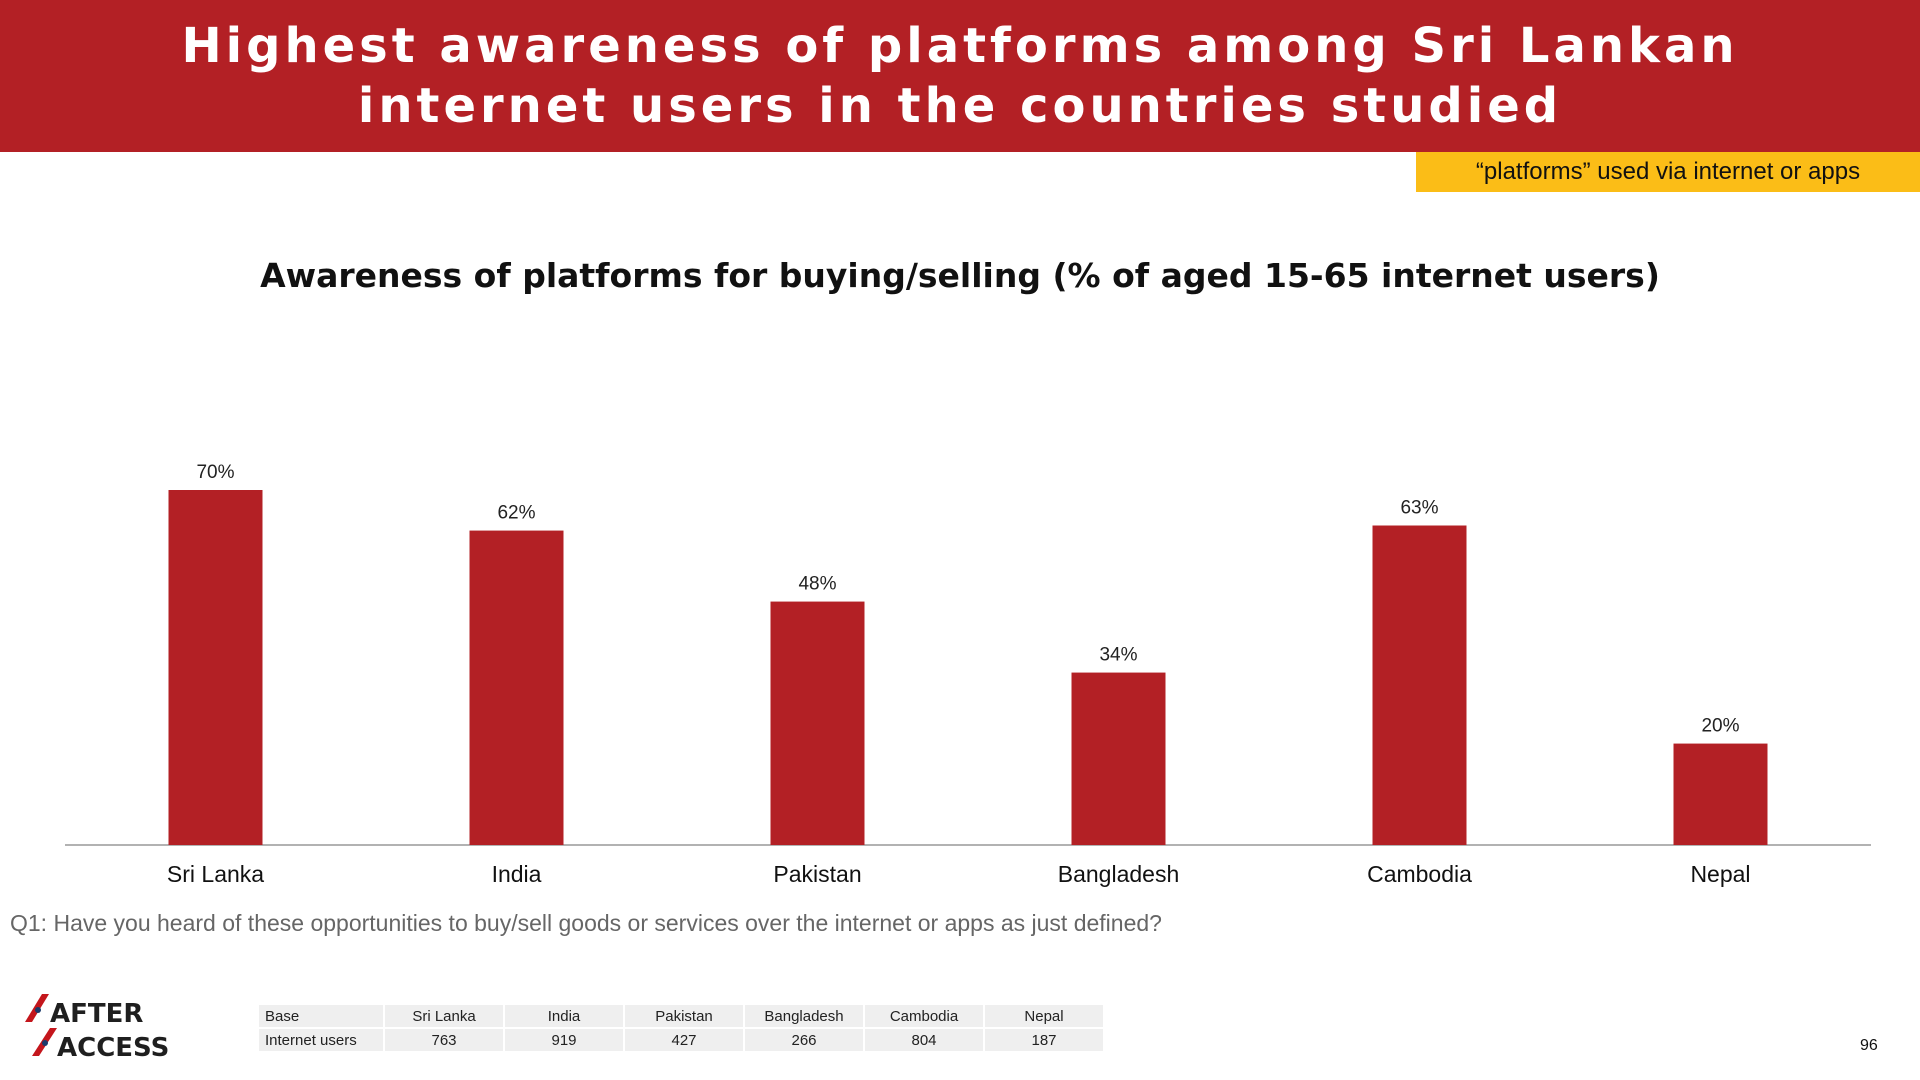 This screenshot has width=1920, height=1080. I want to click on category-label: India, so click(517, 874).